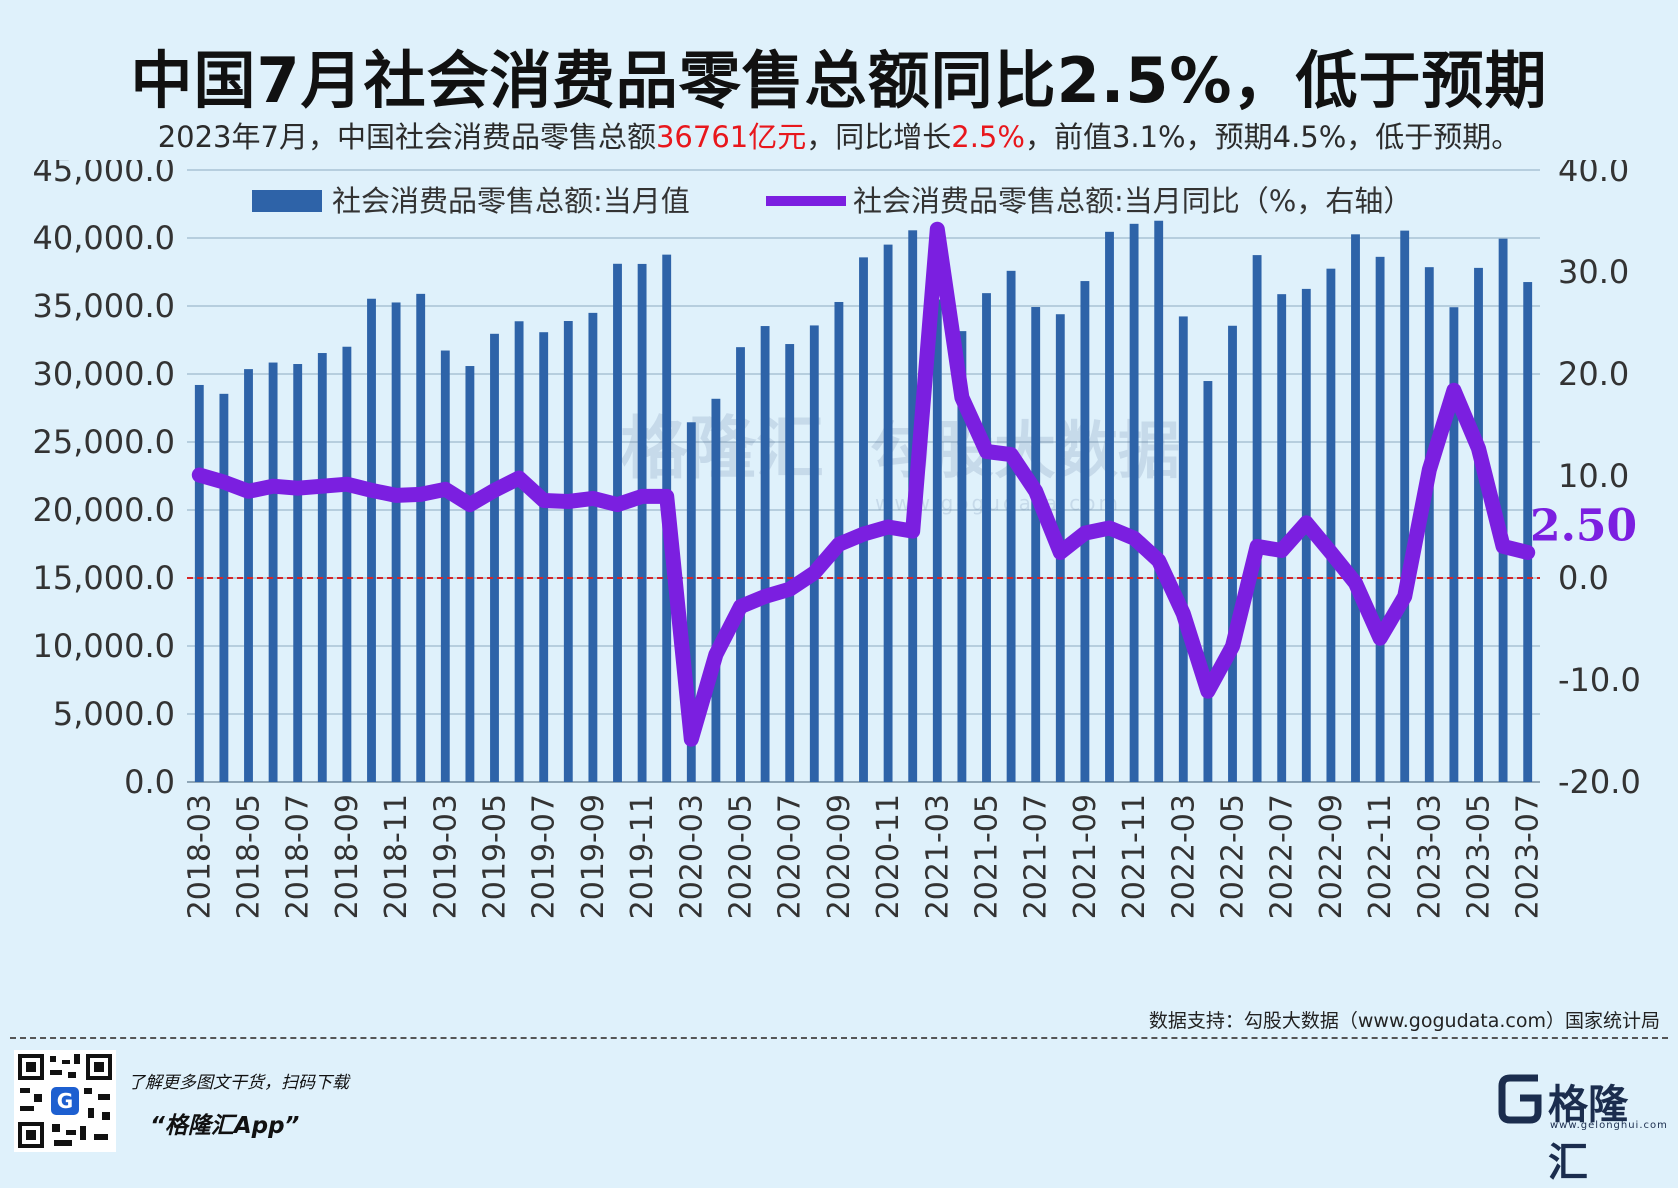 Image resolution: width=1678 pixels, height=1188 pixels. What do you see at coordinates (1429, 856) in the screenshot?
I see `x-tick-label: 2023-03` at bounding box center [1429, 856].